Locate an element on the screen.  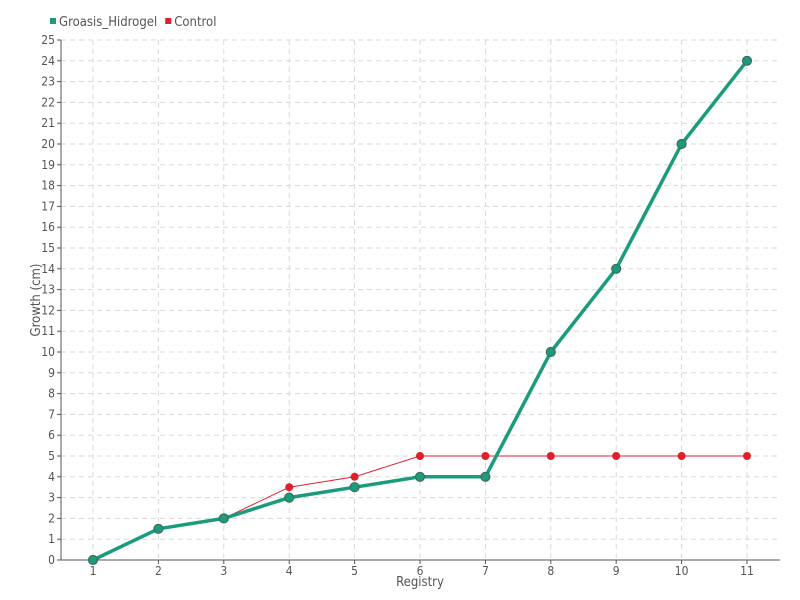
y-tick-label: 13 is located at coordinates (48, 290).